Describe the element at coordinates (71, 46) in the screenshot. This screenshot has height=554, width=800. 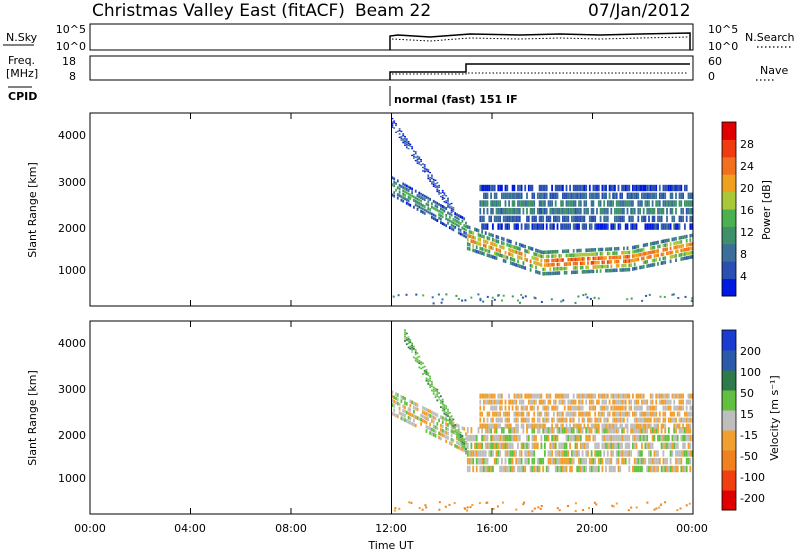
I see `nsky-tick-bottom: 10^0` at that location.